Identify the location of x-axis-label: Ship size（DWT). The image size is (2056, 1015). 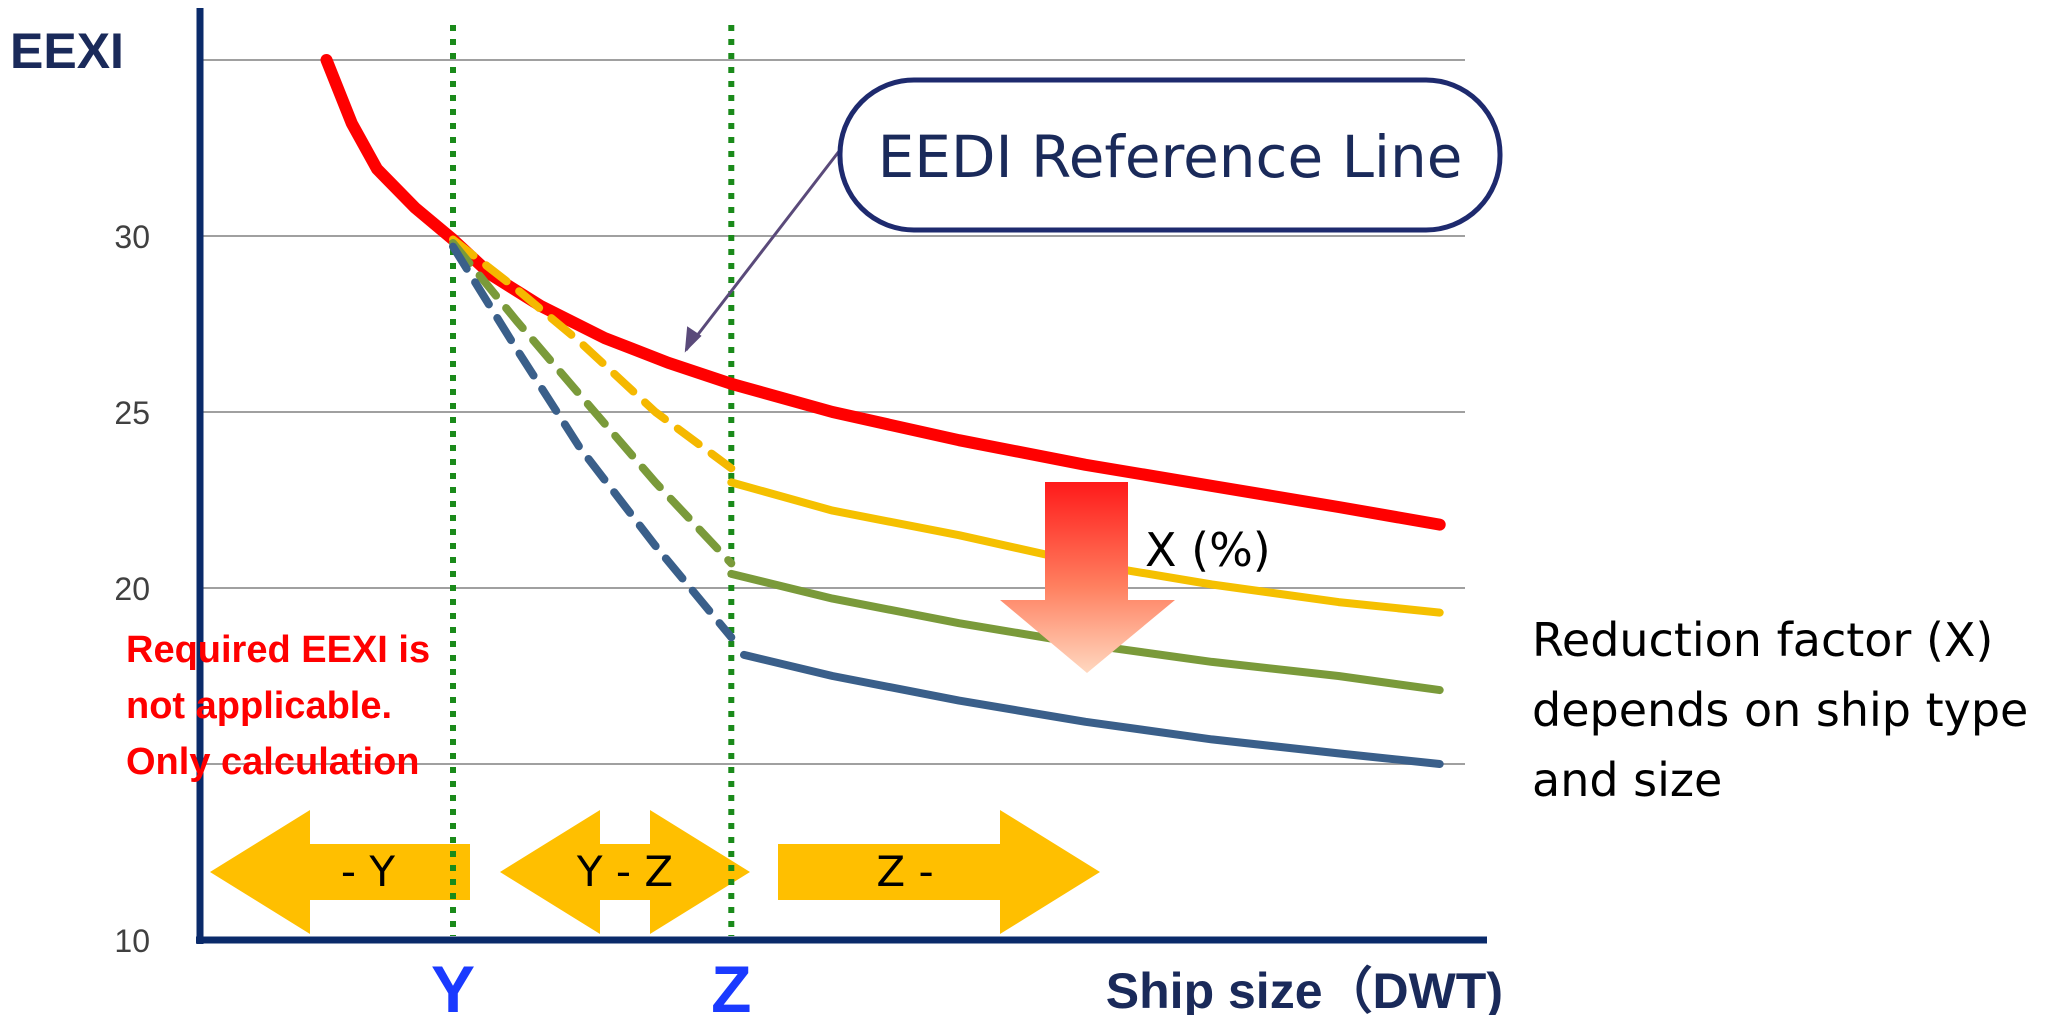
(1304, 989).